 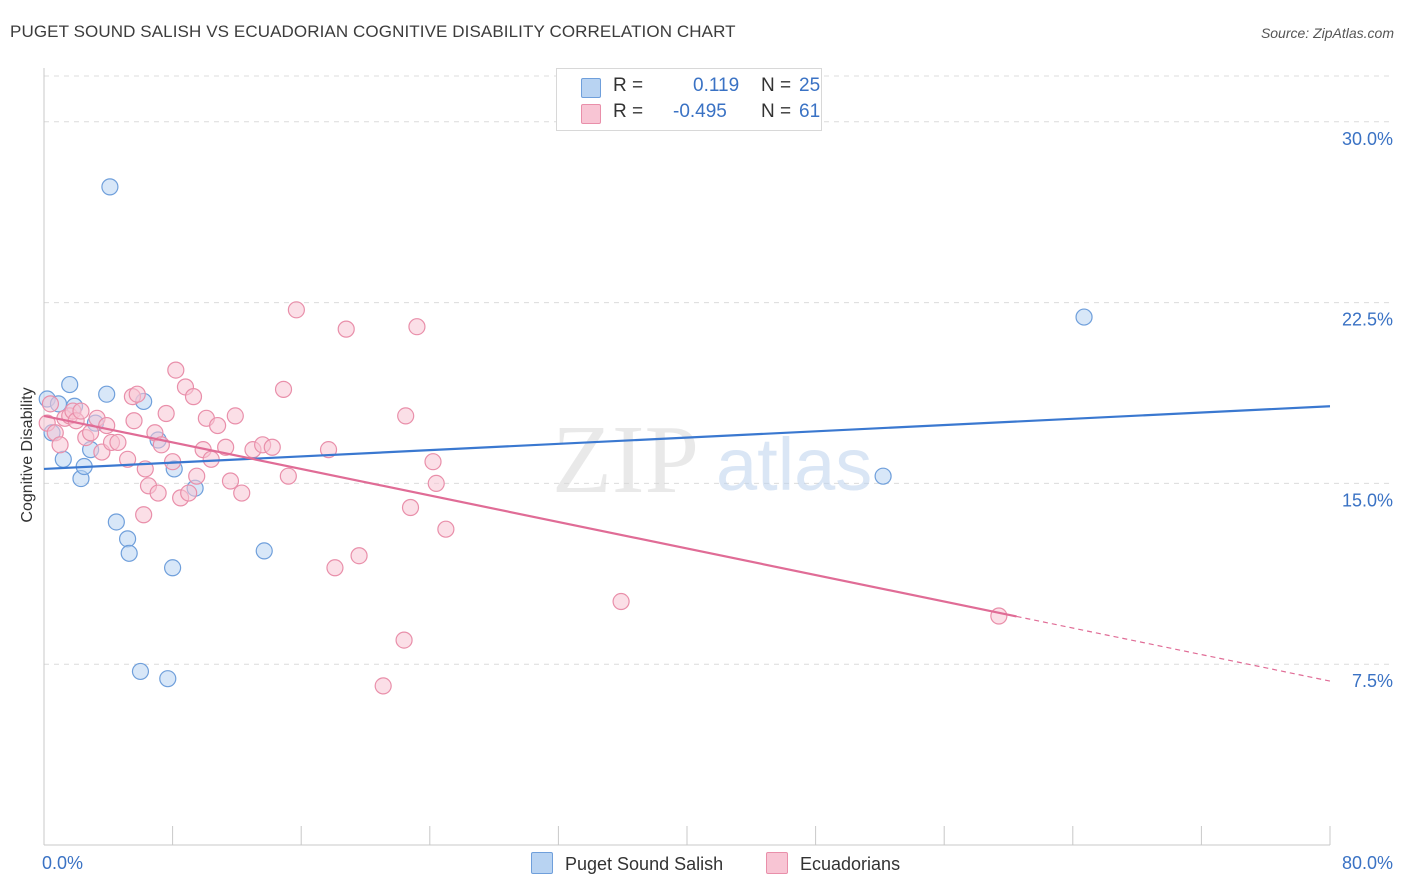 What do you see at coordinates (1367, 139) in the screenshot?
I see `y-tick-label: 30.0%` at bounding box center [1367, 139].